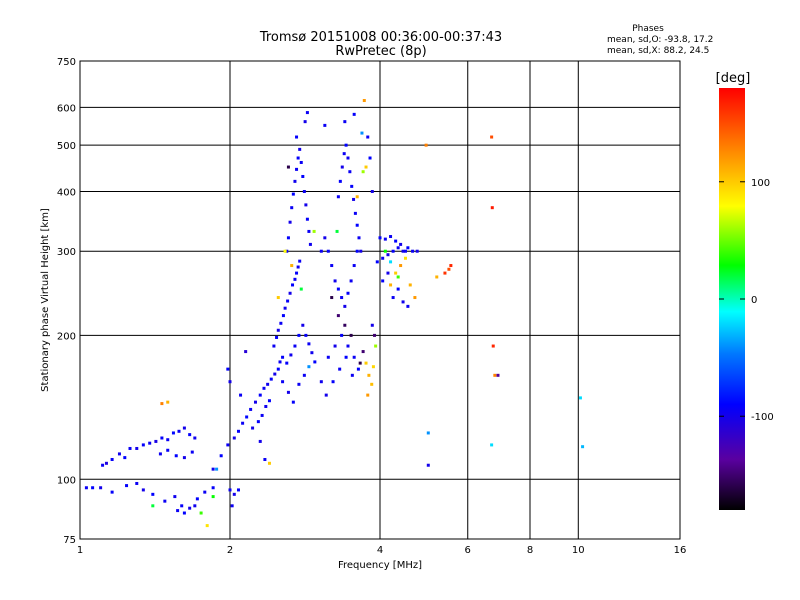 The image size is (800, 600). What do you see at coordinates (762, 417) in the screenshot?
I see `colorbar-tick-label: -100` at bounding box center [762, 417].